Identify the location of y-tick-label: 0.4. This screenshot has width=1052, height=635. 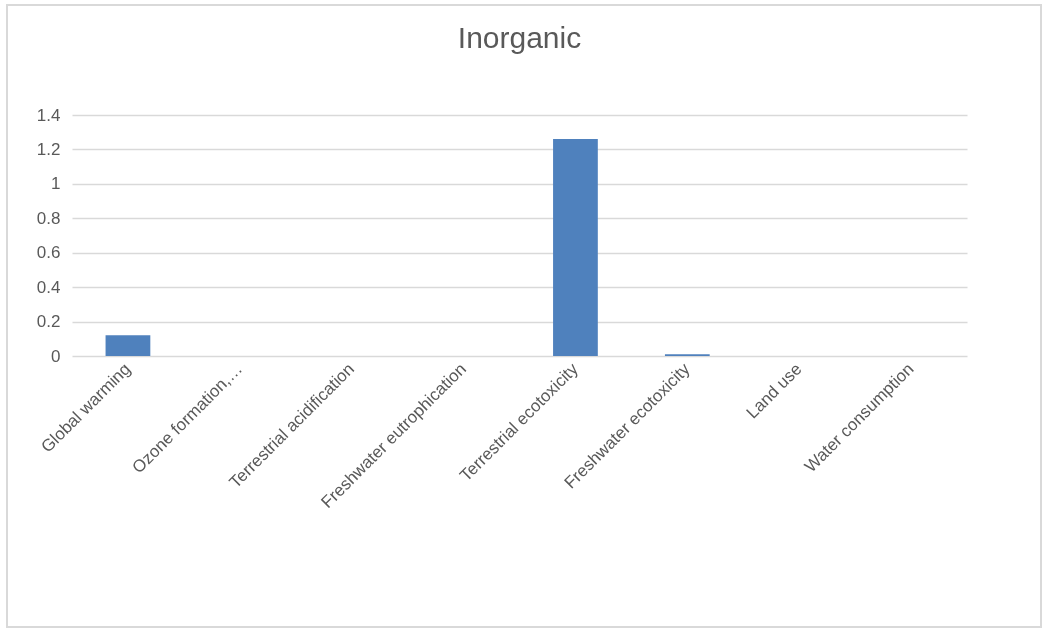
(48, 287).